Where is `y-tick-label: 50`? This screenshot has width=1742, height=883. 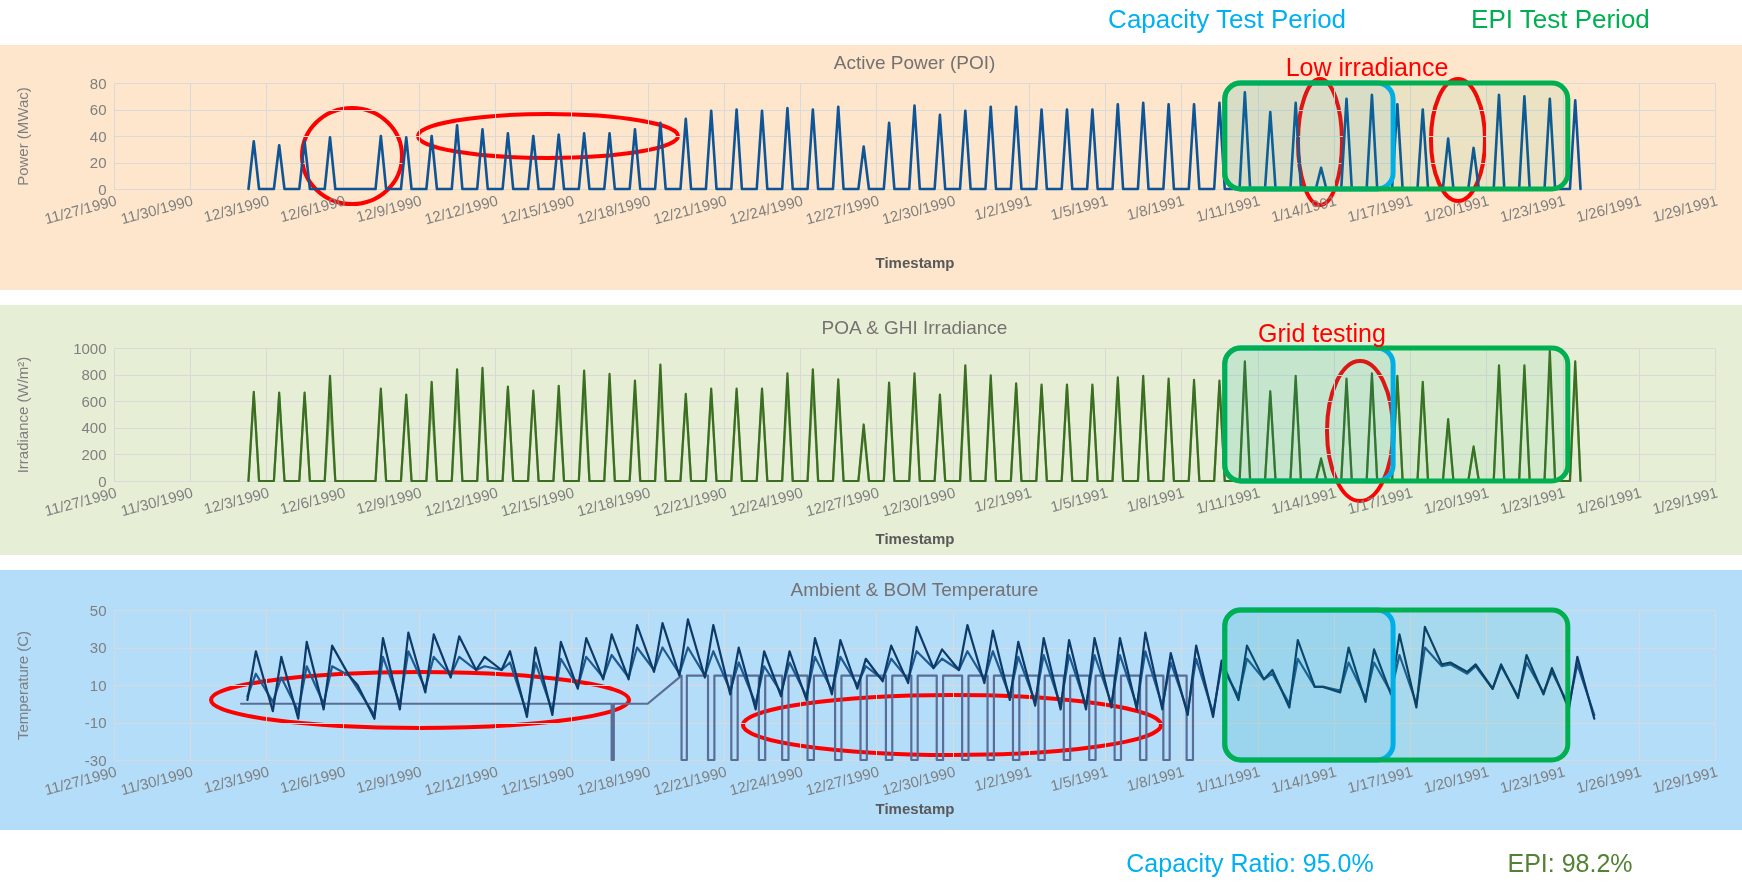 y-tick-label: 50 is located at coordinates (98, 610).